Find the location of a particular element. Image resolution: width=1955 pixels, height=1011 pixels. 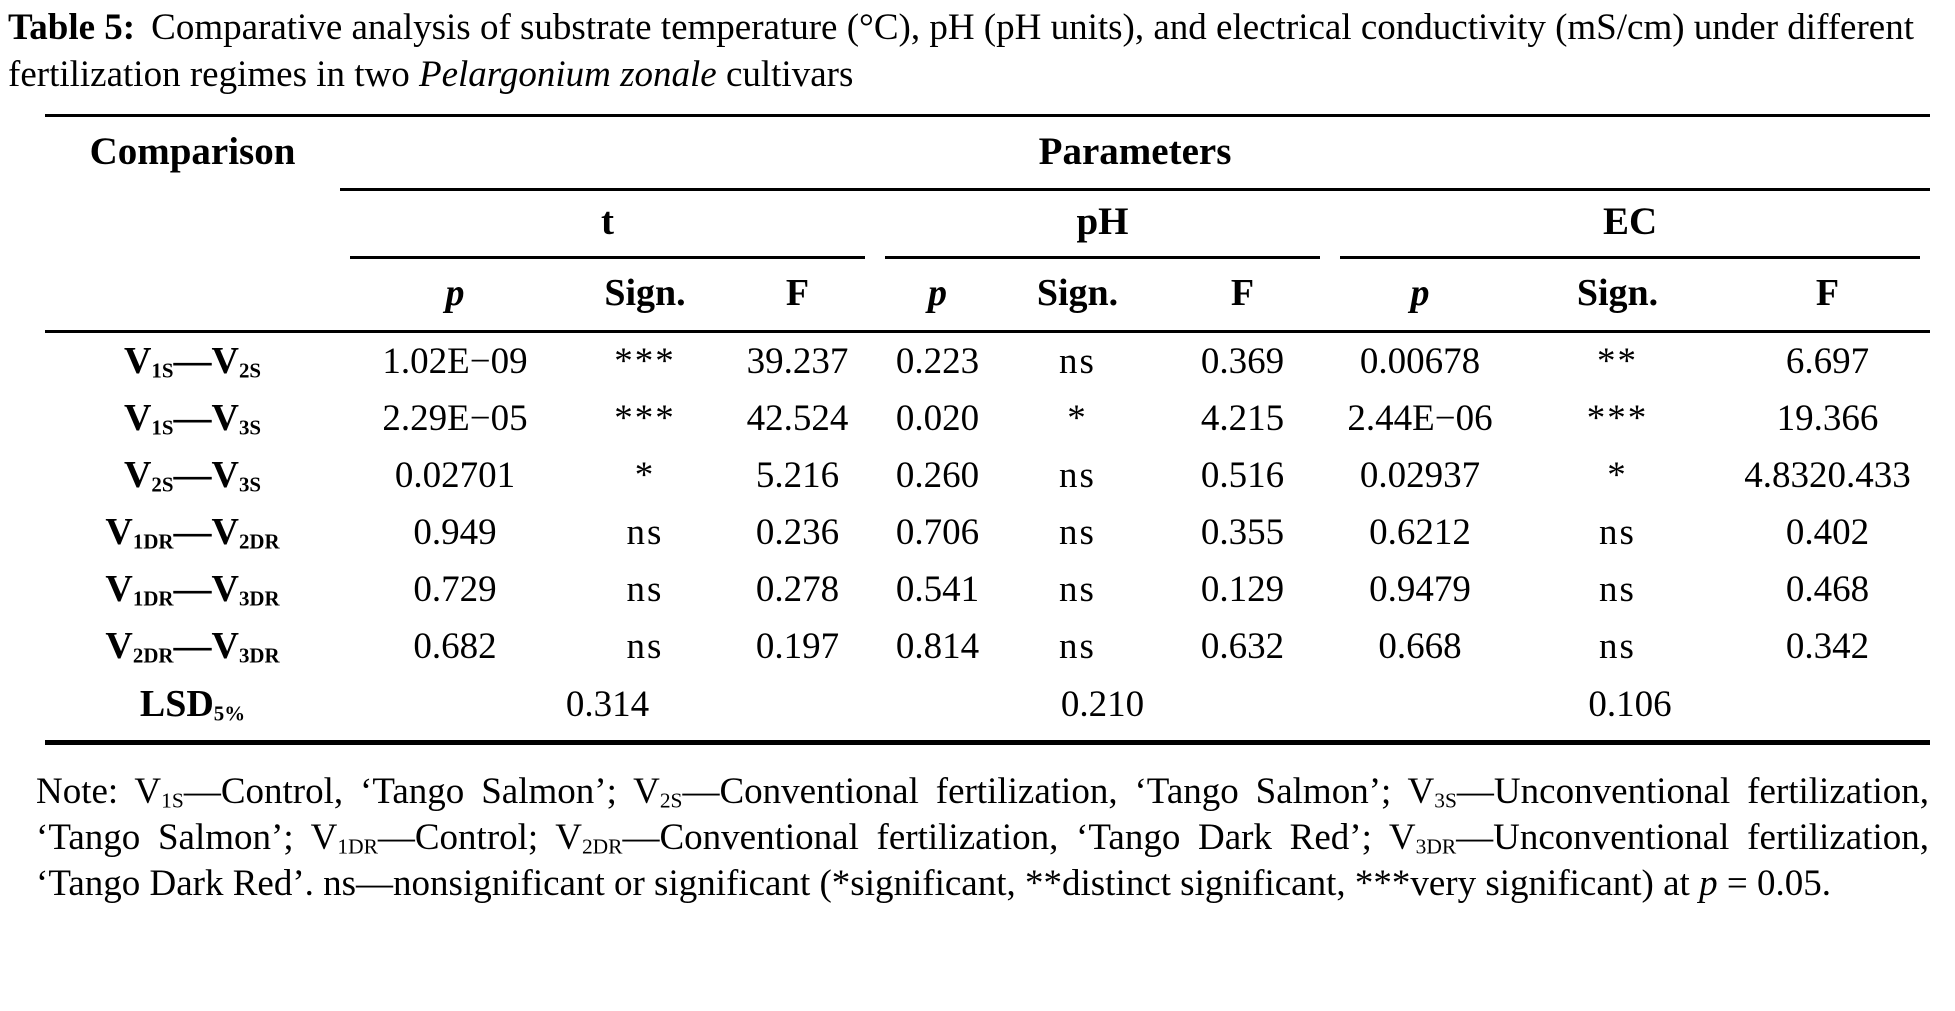

cell-t-p: 0.02701 is located at coordinates (455, 475).